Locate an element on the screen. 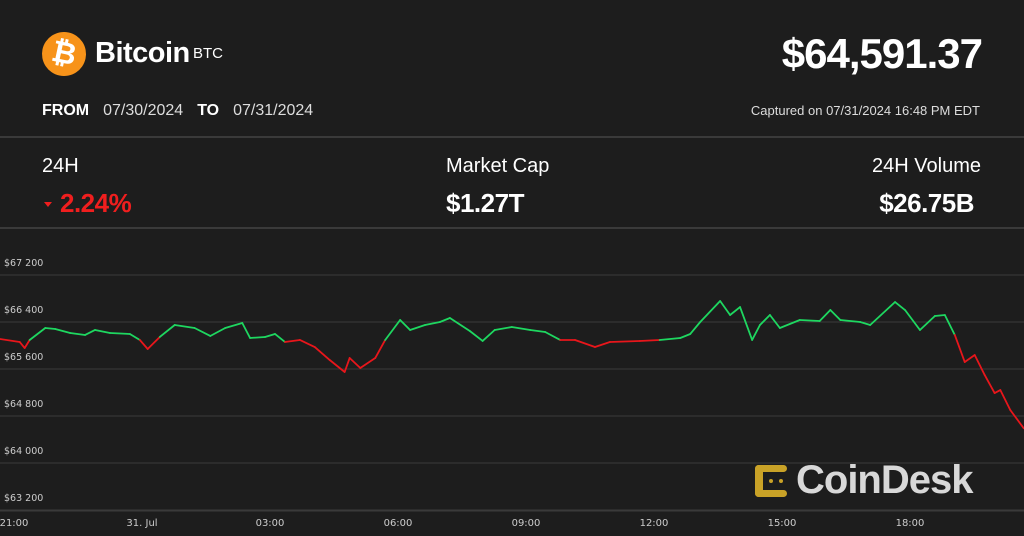 Image resolution: width=1024 pixels, height=536 pixels. captured-timestamp: Captured on 07/31/2024 16:48 PM EDT is located at coordinates (865, 110).